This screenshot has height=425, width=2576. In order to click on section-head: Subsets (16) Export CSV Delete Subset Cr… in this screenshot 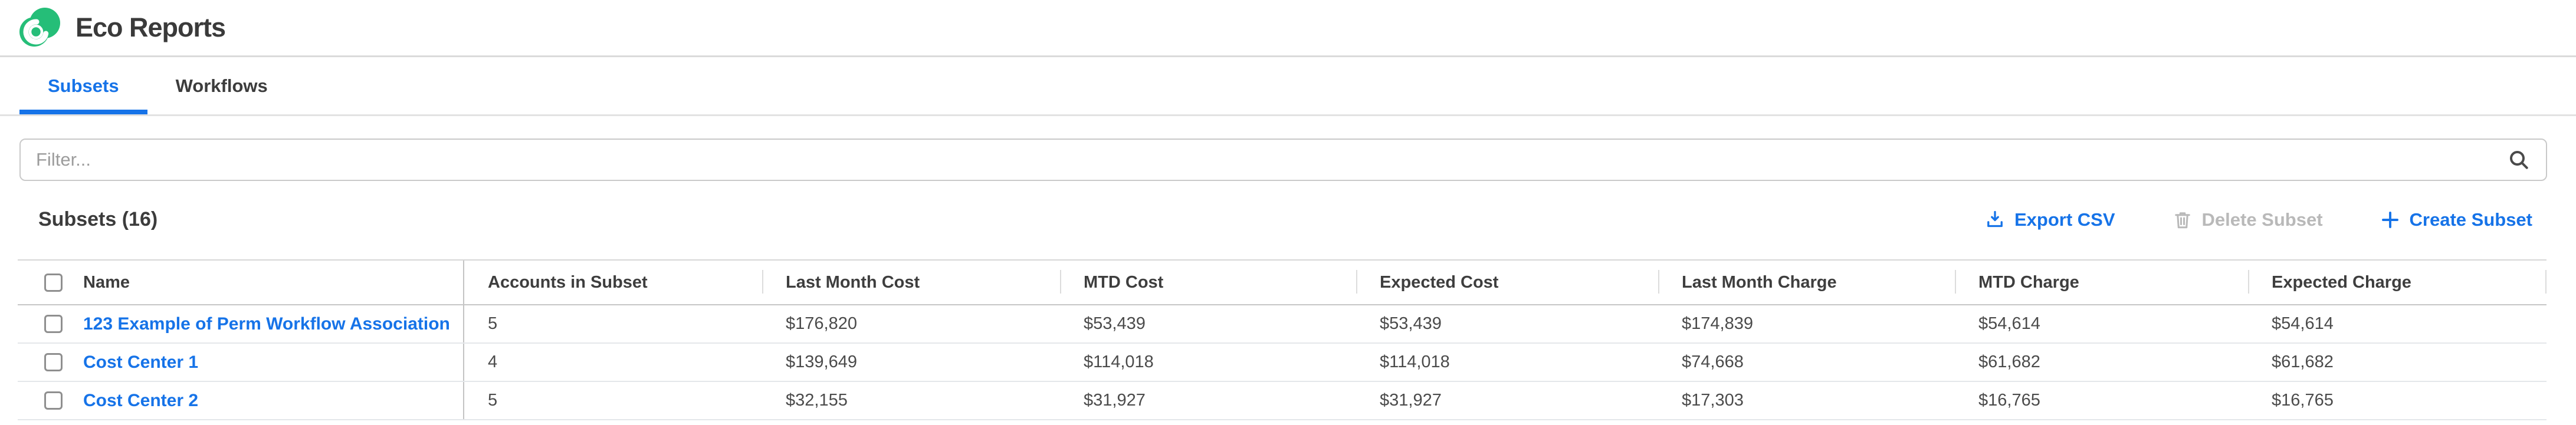, I will do `click(1285, 219)`.